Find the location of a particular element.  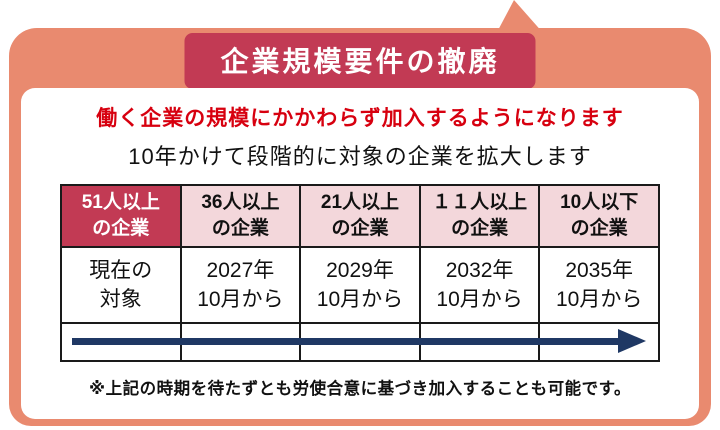

header-cell-51: 51人以上 の企業 is located at coordinates (121, 216).